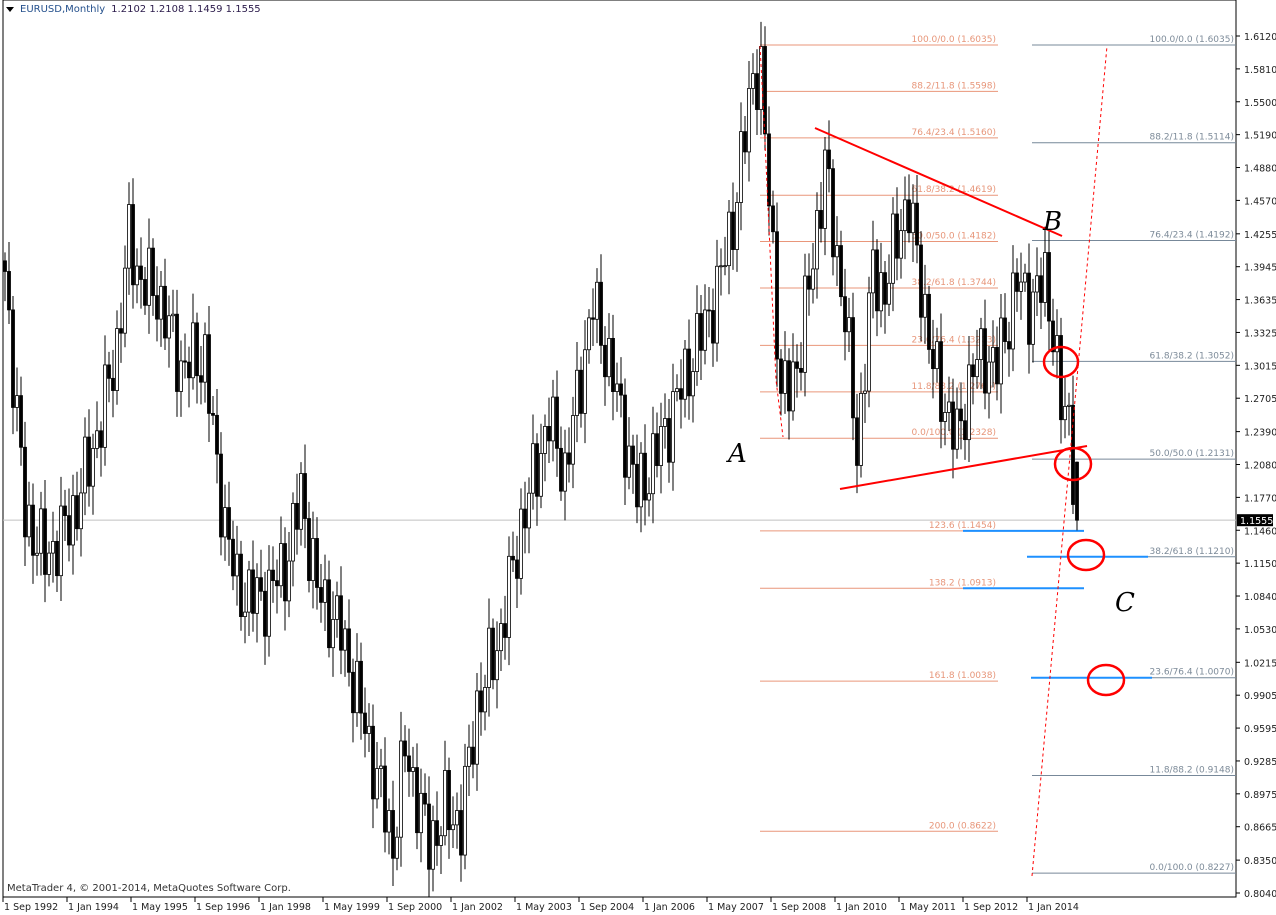 The image size is (1276, 915). Describe the element at coordinates (771, 241) in the screenshot. I see `fib-primary-dotted-trendline` at that location.